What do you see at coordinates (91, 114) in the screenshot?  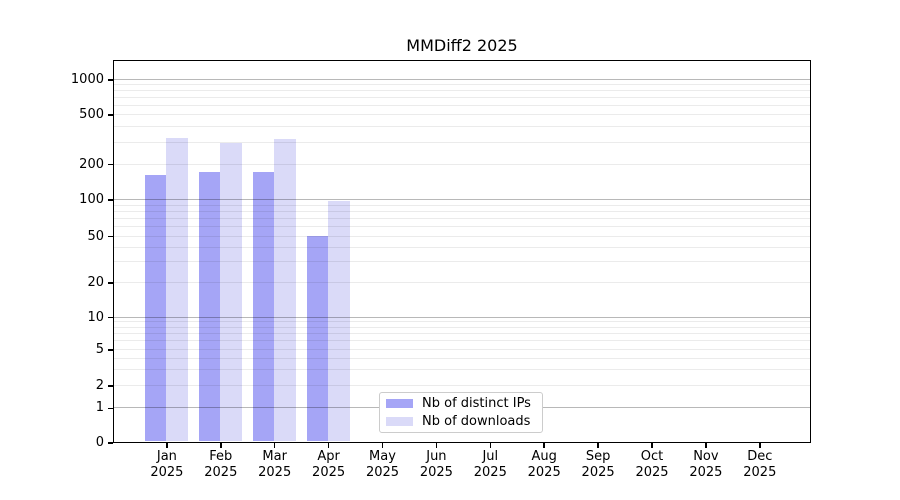 I see `y-tick-label: 500` at bounding box center [91, 114].